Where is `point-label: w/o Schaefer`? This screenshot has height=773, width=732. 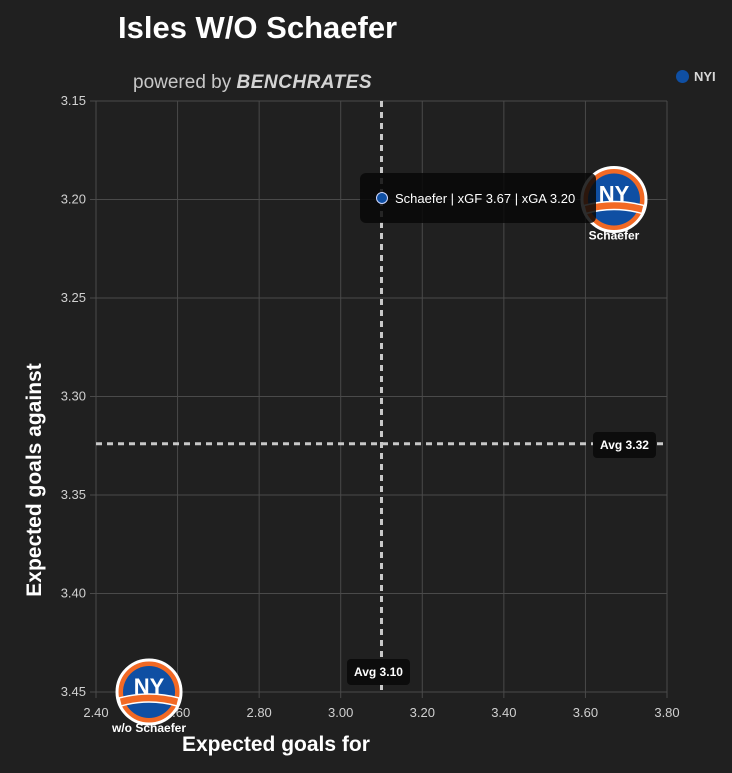 point-label: w/o Schaefer is located at coordinates (148, 728).